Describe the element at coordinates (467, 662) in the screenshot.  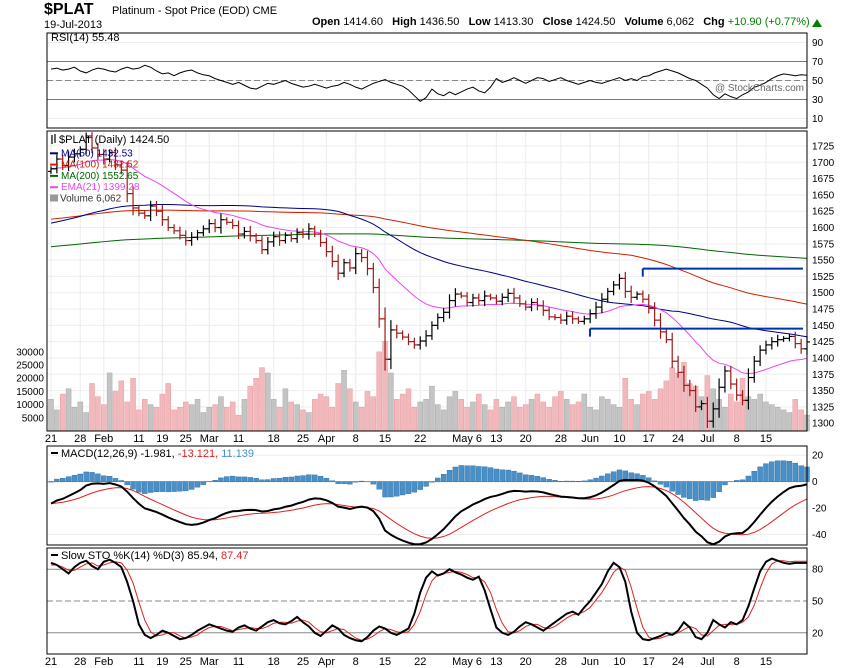
I see `date-tick-label: May 6` at that location.